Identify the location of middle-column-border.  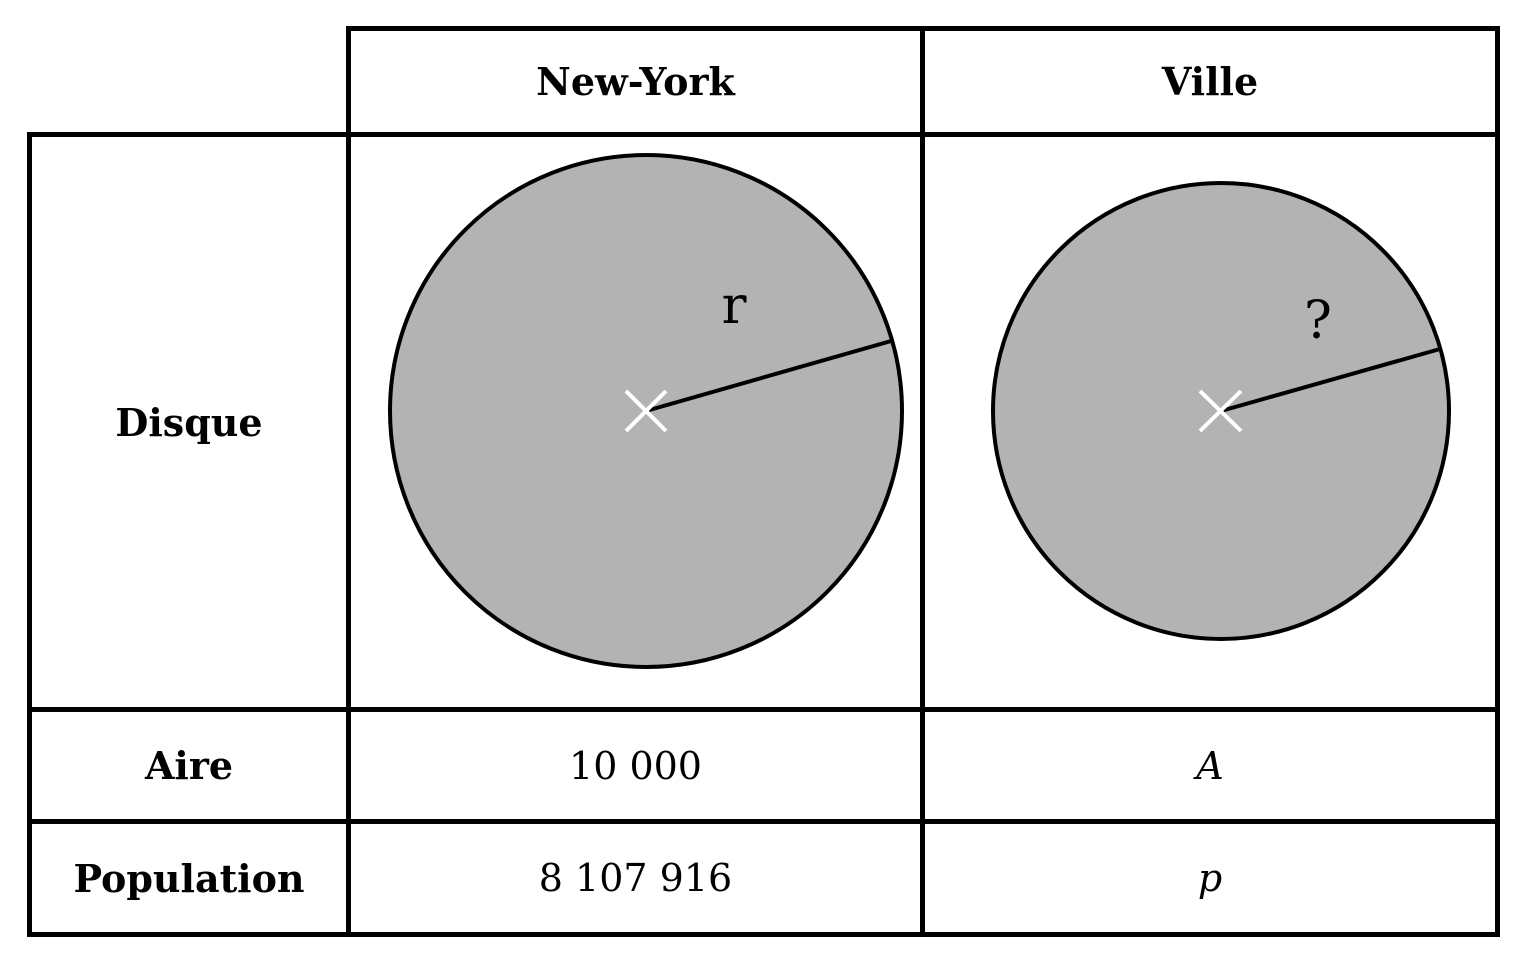
(922, 481).